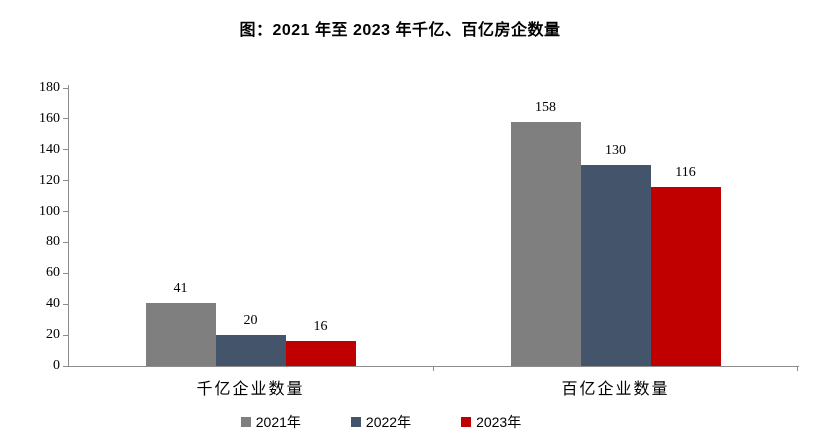 This screenshot has width=831, height=442. I want to click on bar-value-label: 41, so click(180, 288).